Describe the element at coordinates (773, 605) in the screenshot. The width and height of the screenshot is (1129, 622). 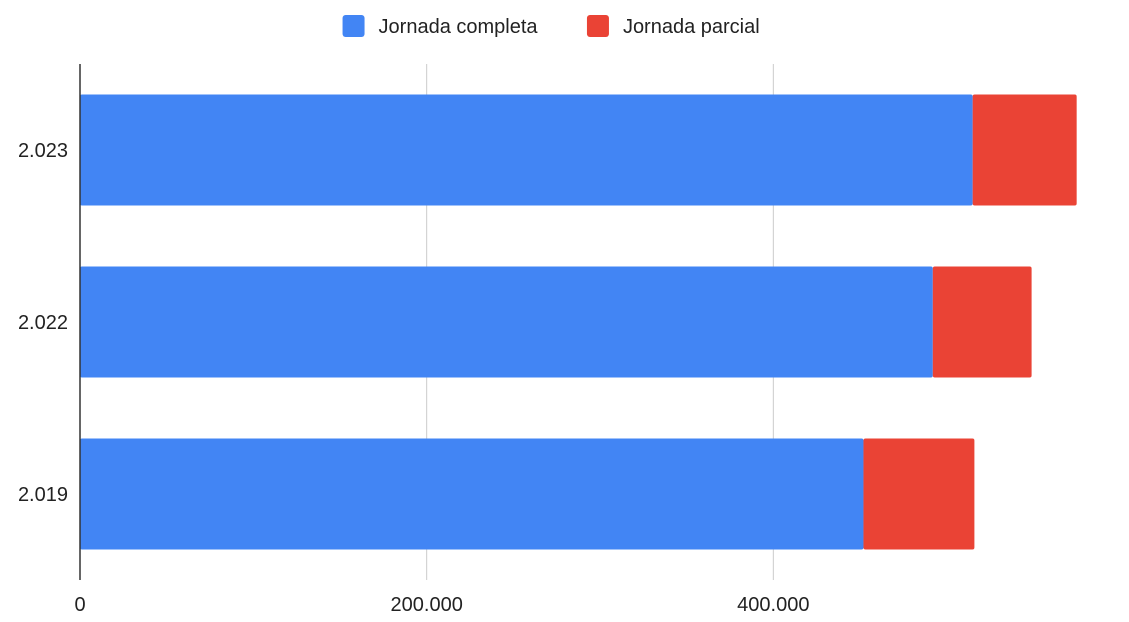
I see `x-tick-label: 400.000` at that location.